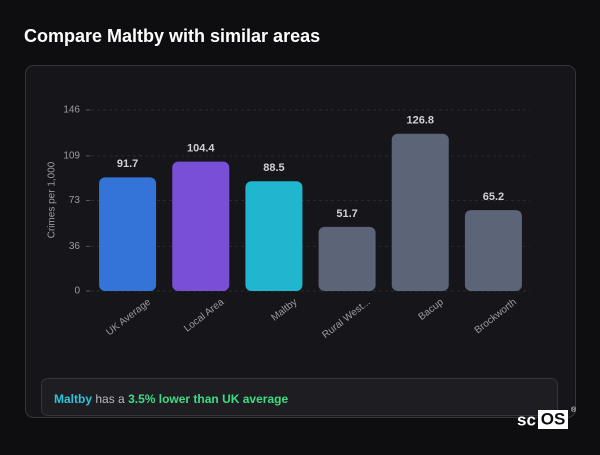 Image resolution: width=600 pixels, height=455 pixels. Describe the element at coordinates (526, 419) in the screenshot. I see `logo-left: sc` at that location.